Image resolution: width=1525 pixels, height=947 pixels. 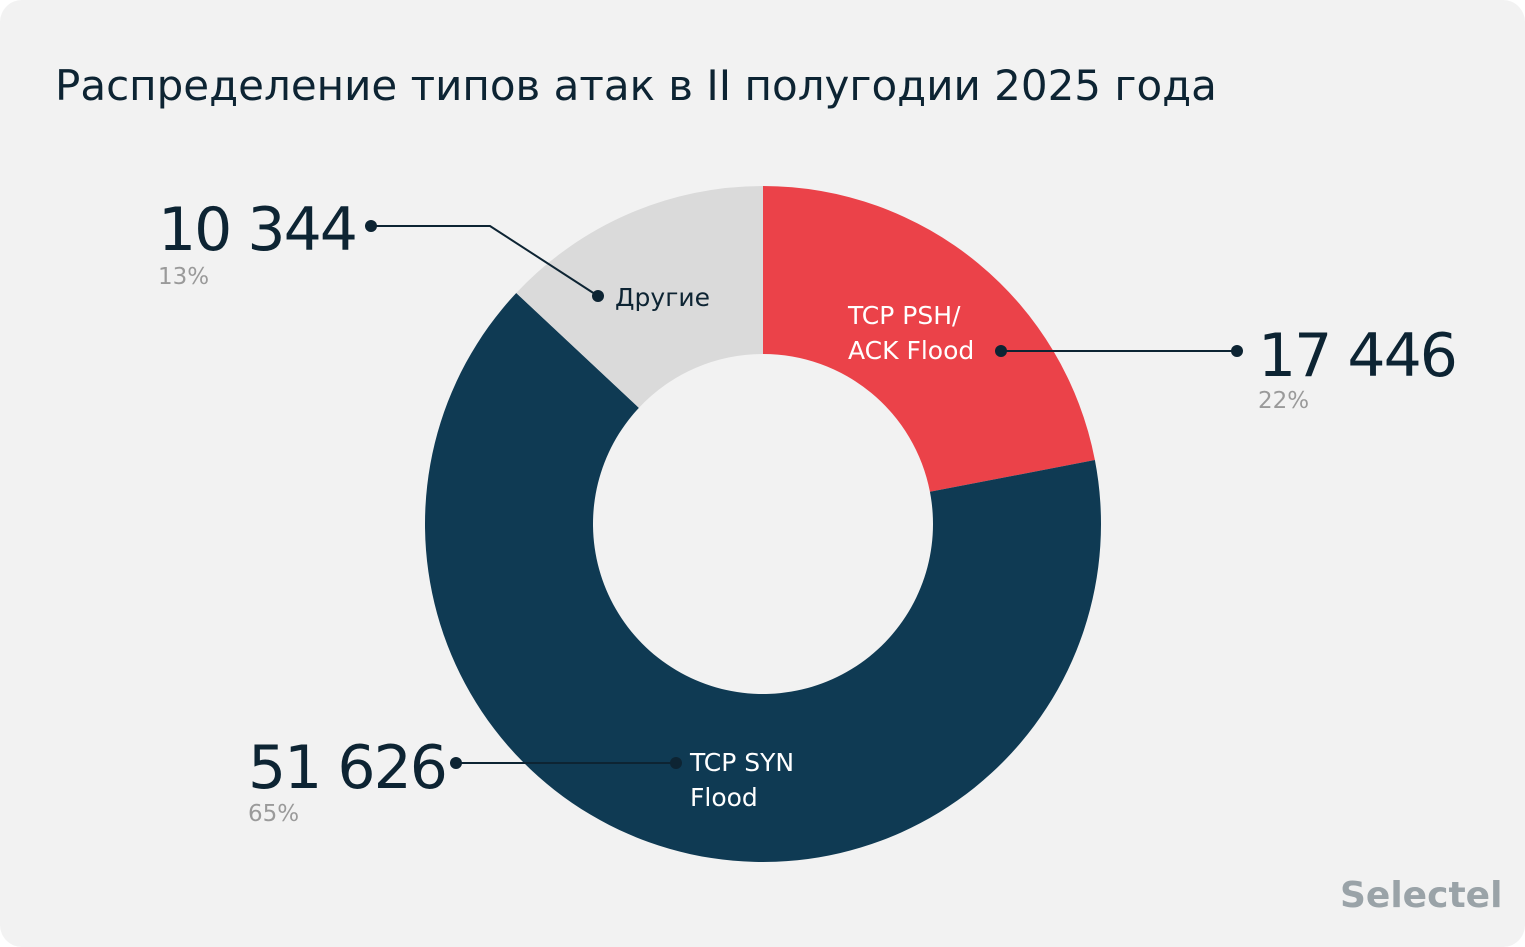 I want to click on value-label-other: 10 344, so click(x=257, y=230).